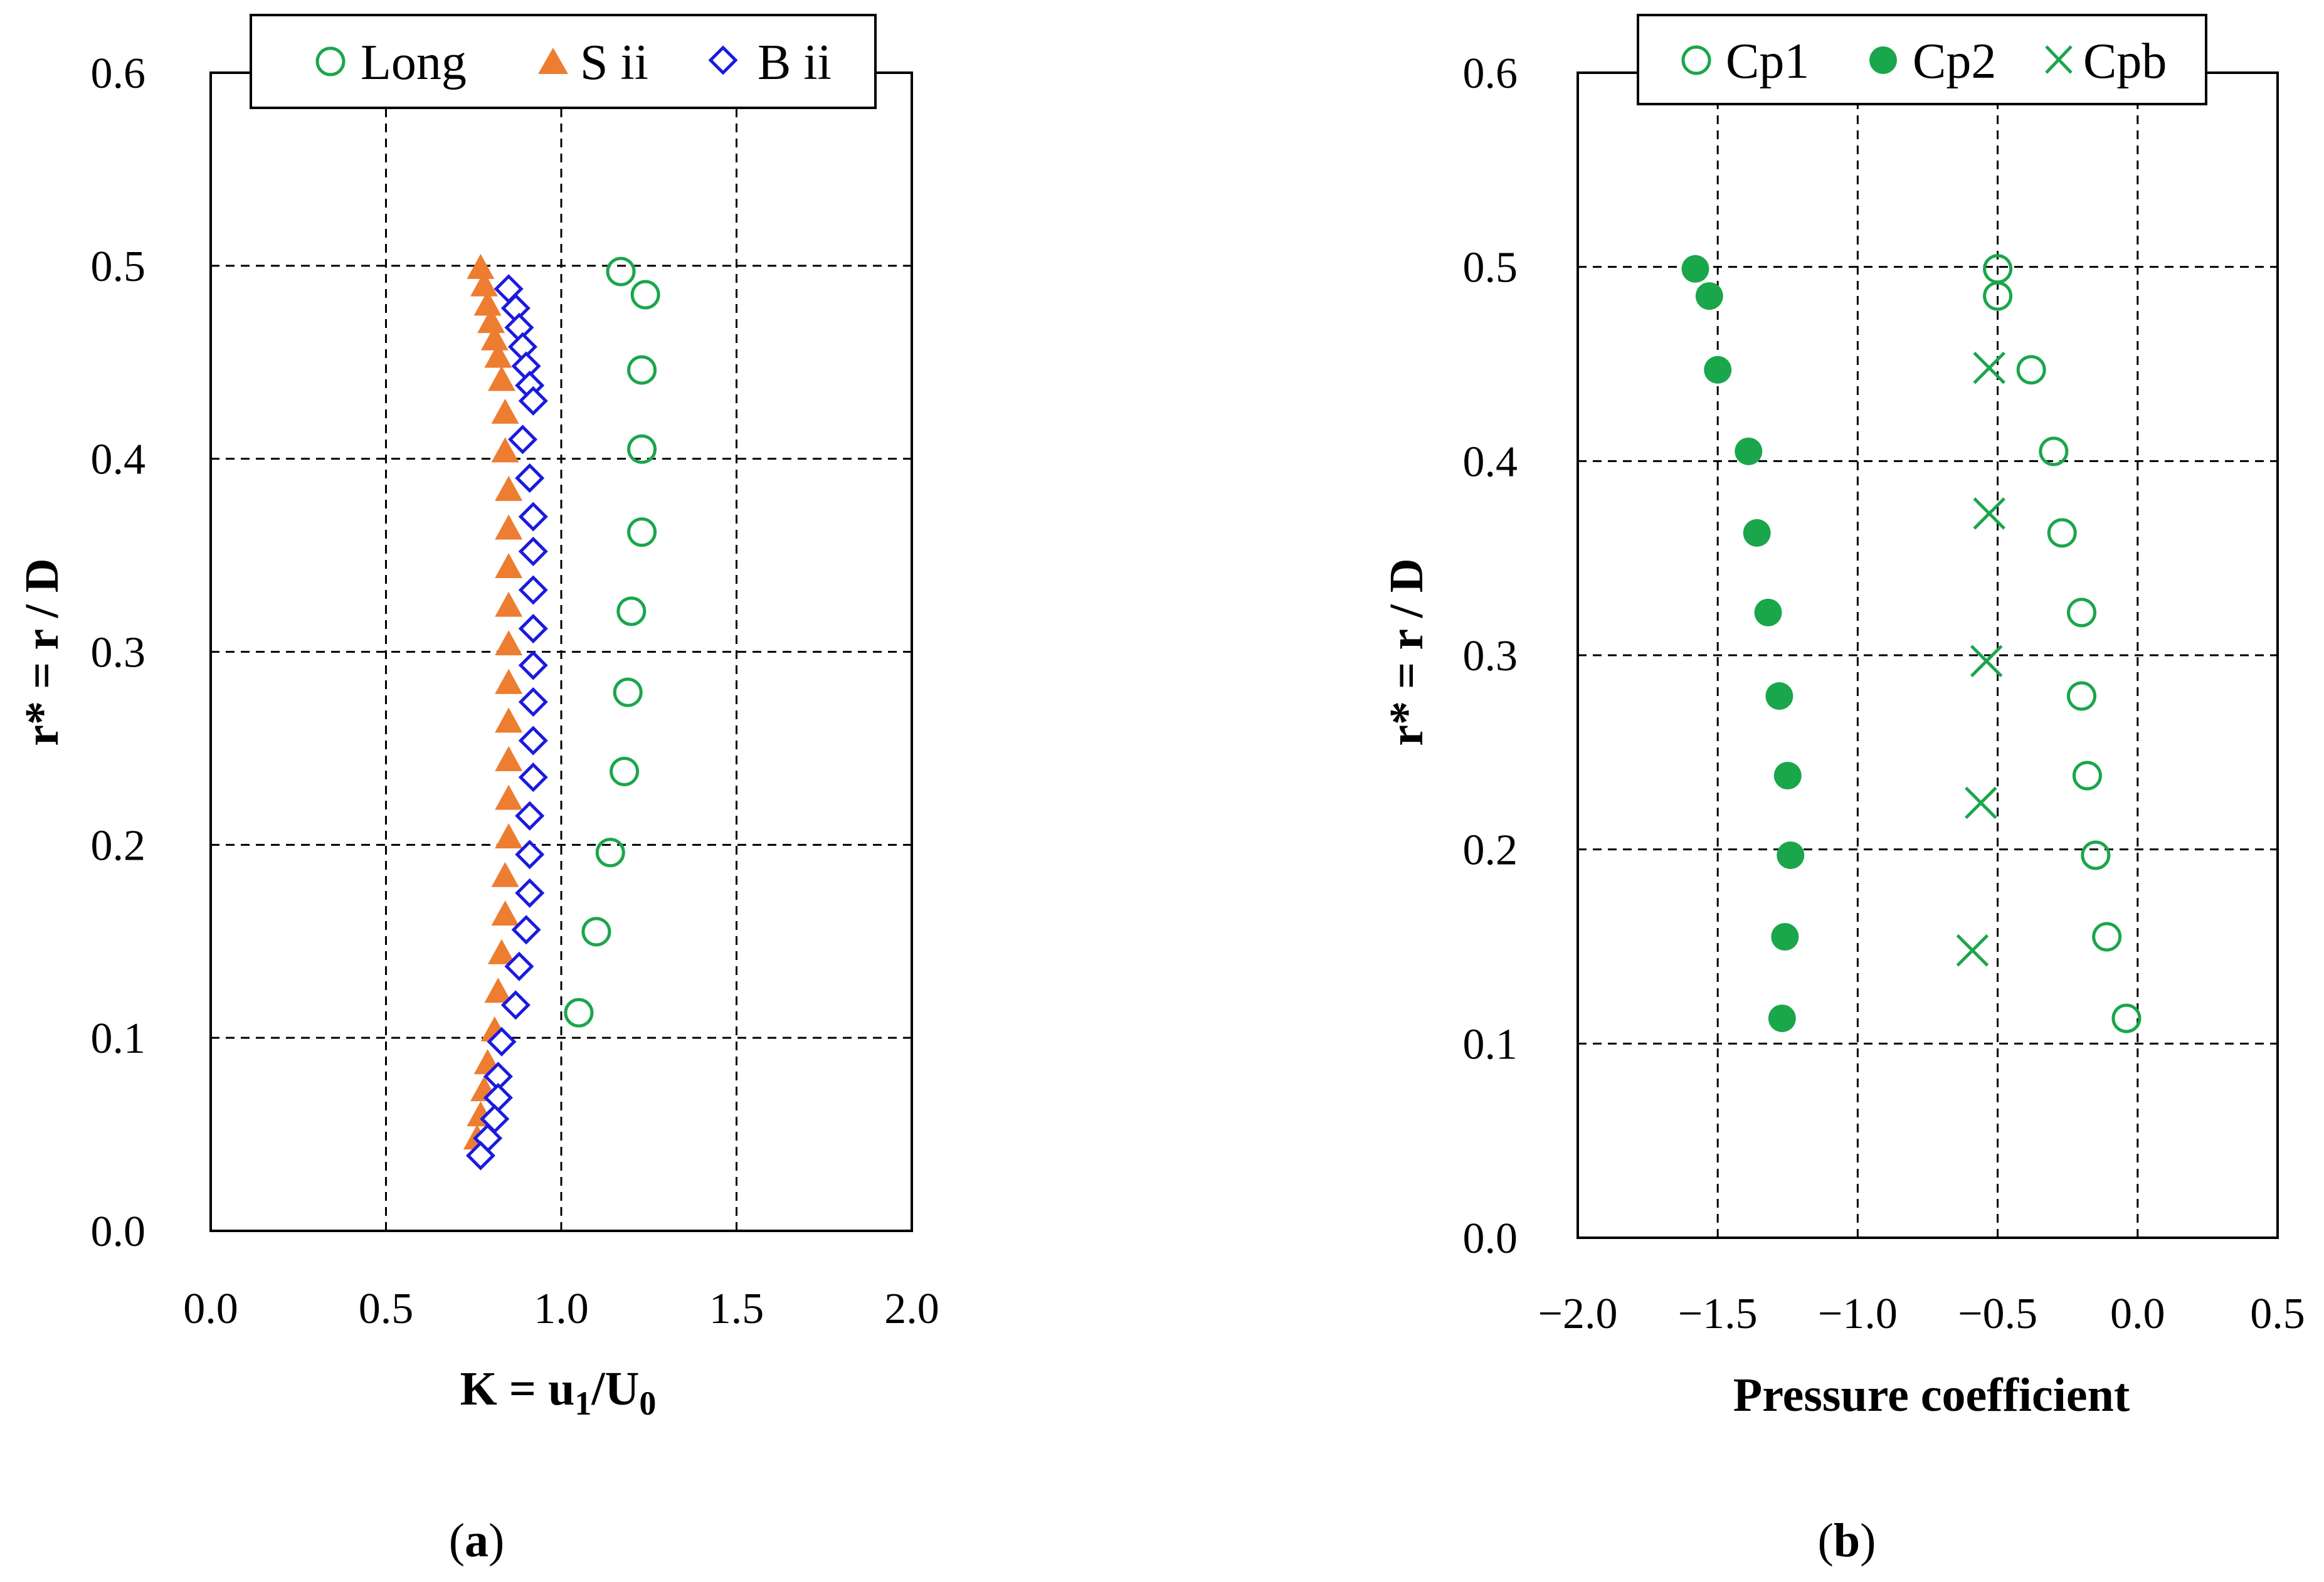  Describe the element at coordinates (1911, 643) in the screenshot. I see `panel-b-data-markers` at that location.